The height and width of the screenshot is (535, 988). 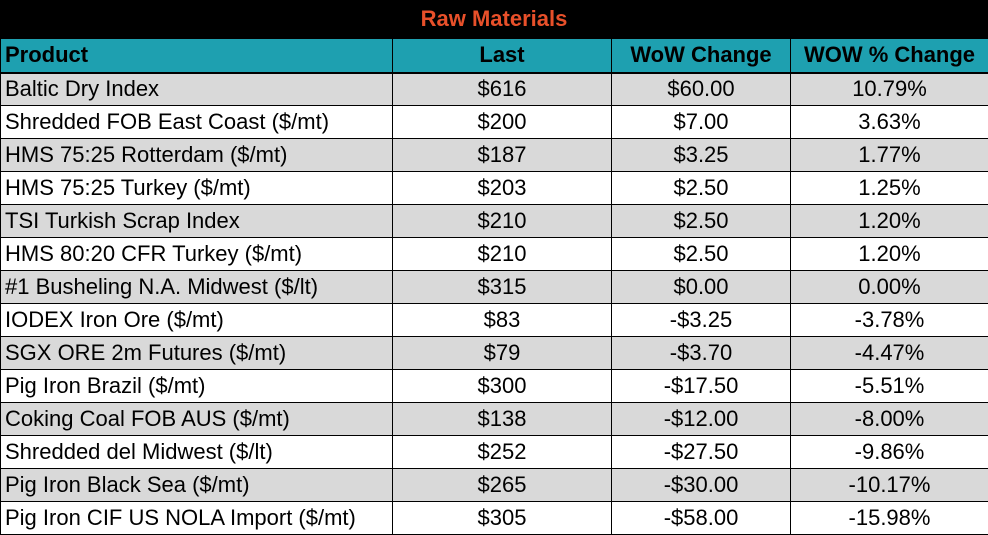 What do you see at coordinates (196, 56) in the screenshot?
I see `column-header-product: Product` at bounding box center [196, 56].